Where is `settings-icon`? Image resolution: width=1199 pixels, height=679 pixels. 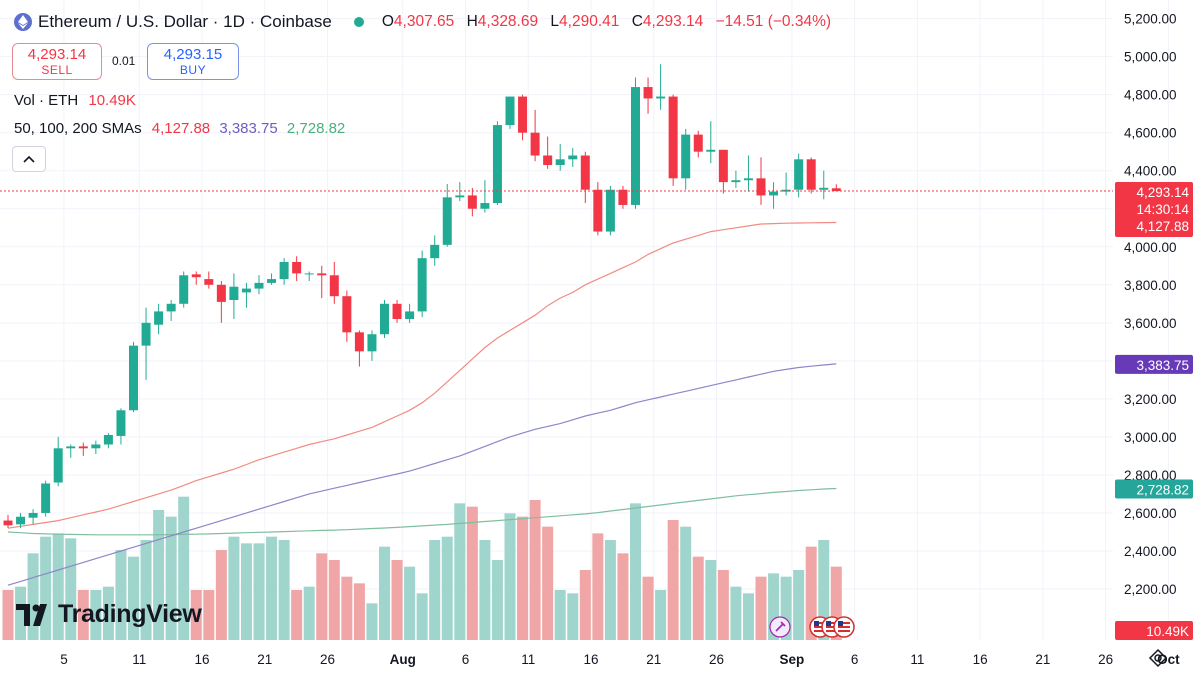 settings-icon is located at coordinates (1158, 658).